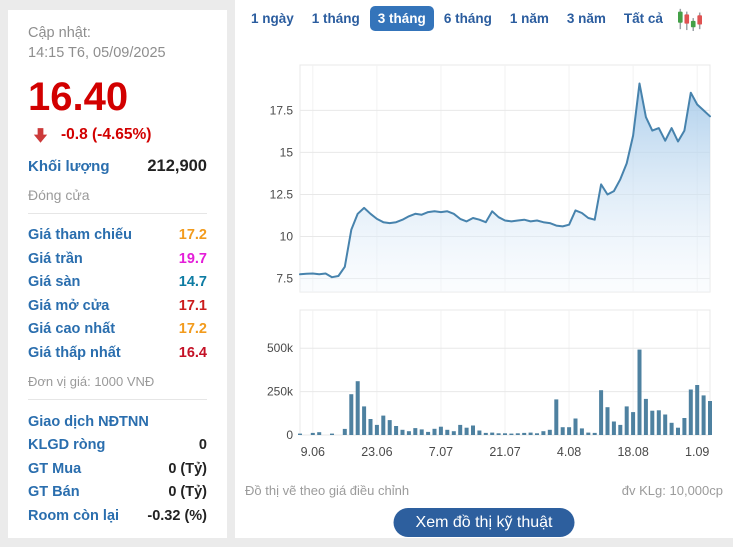 The height and width of the screenshot is (547, 733). What do you see at coordinates (117, 260) in the screenshot?
I see `price-detail-row: Giá trần 19.7` at bounding box center [117, 260].